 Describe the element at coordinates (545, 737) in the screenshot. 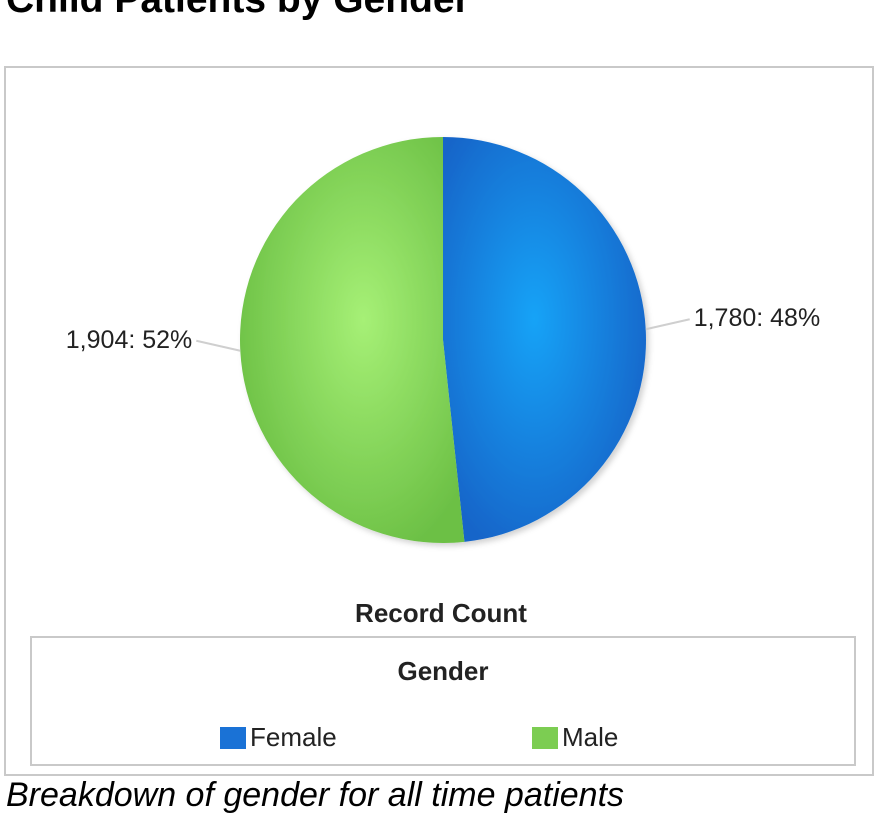

I see `legend-swatch-male` at that location.